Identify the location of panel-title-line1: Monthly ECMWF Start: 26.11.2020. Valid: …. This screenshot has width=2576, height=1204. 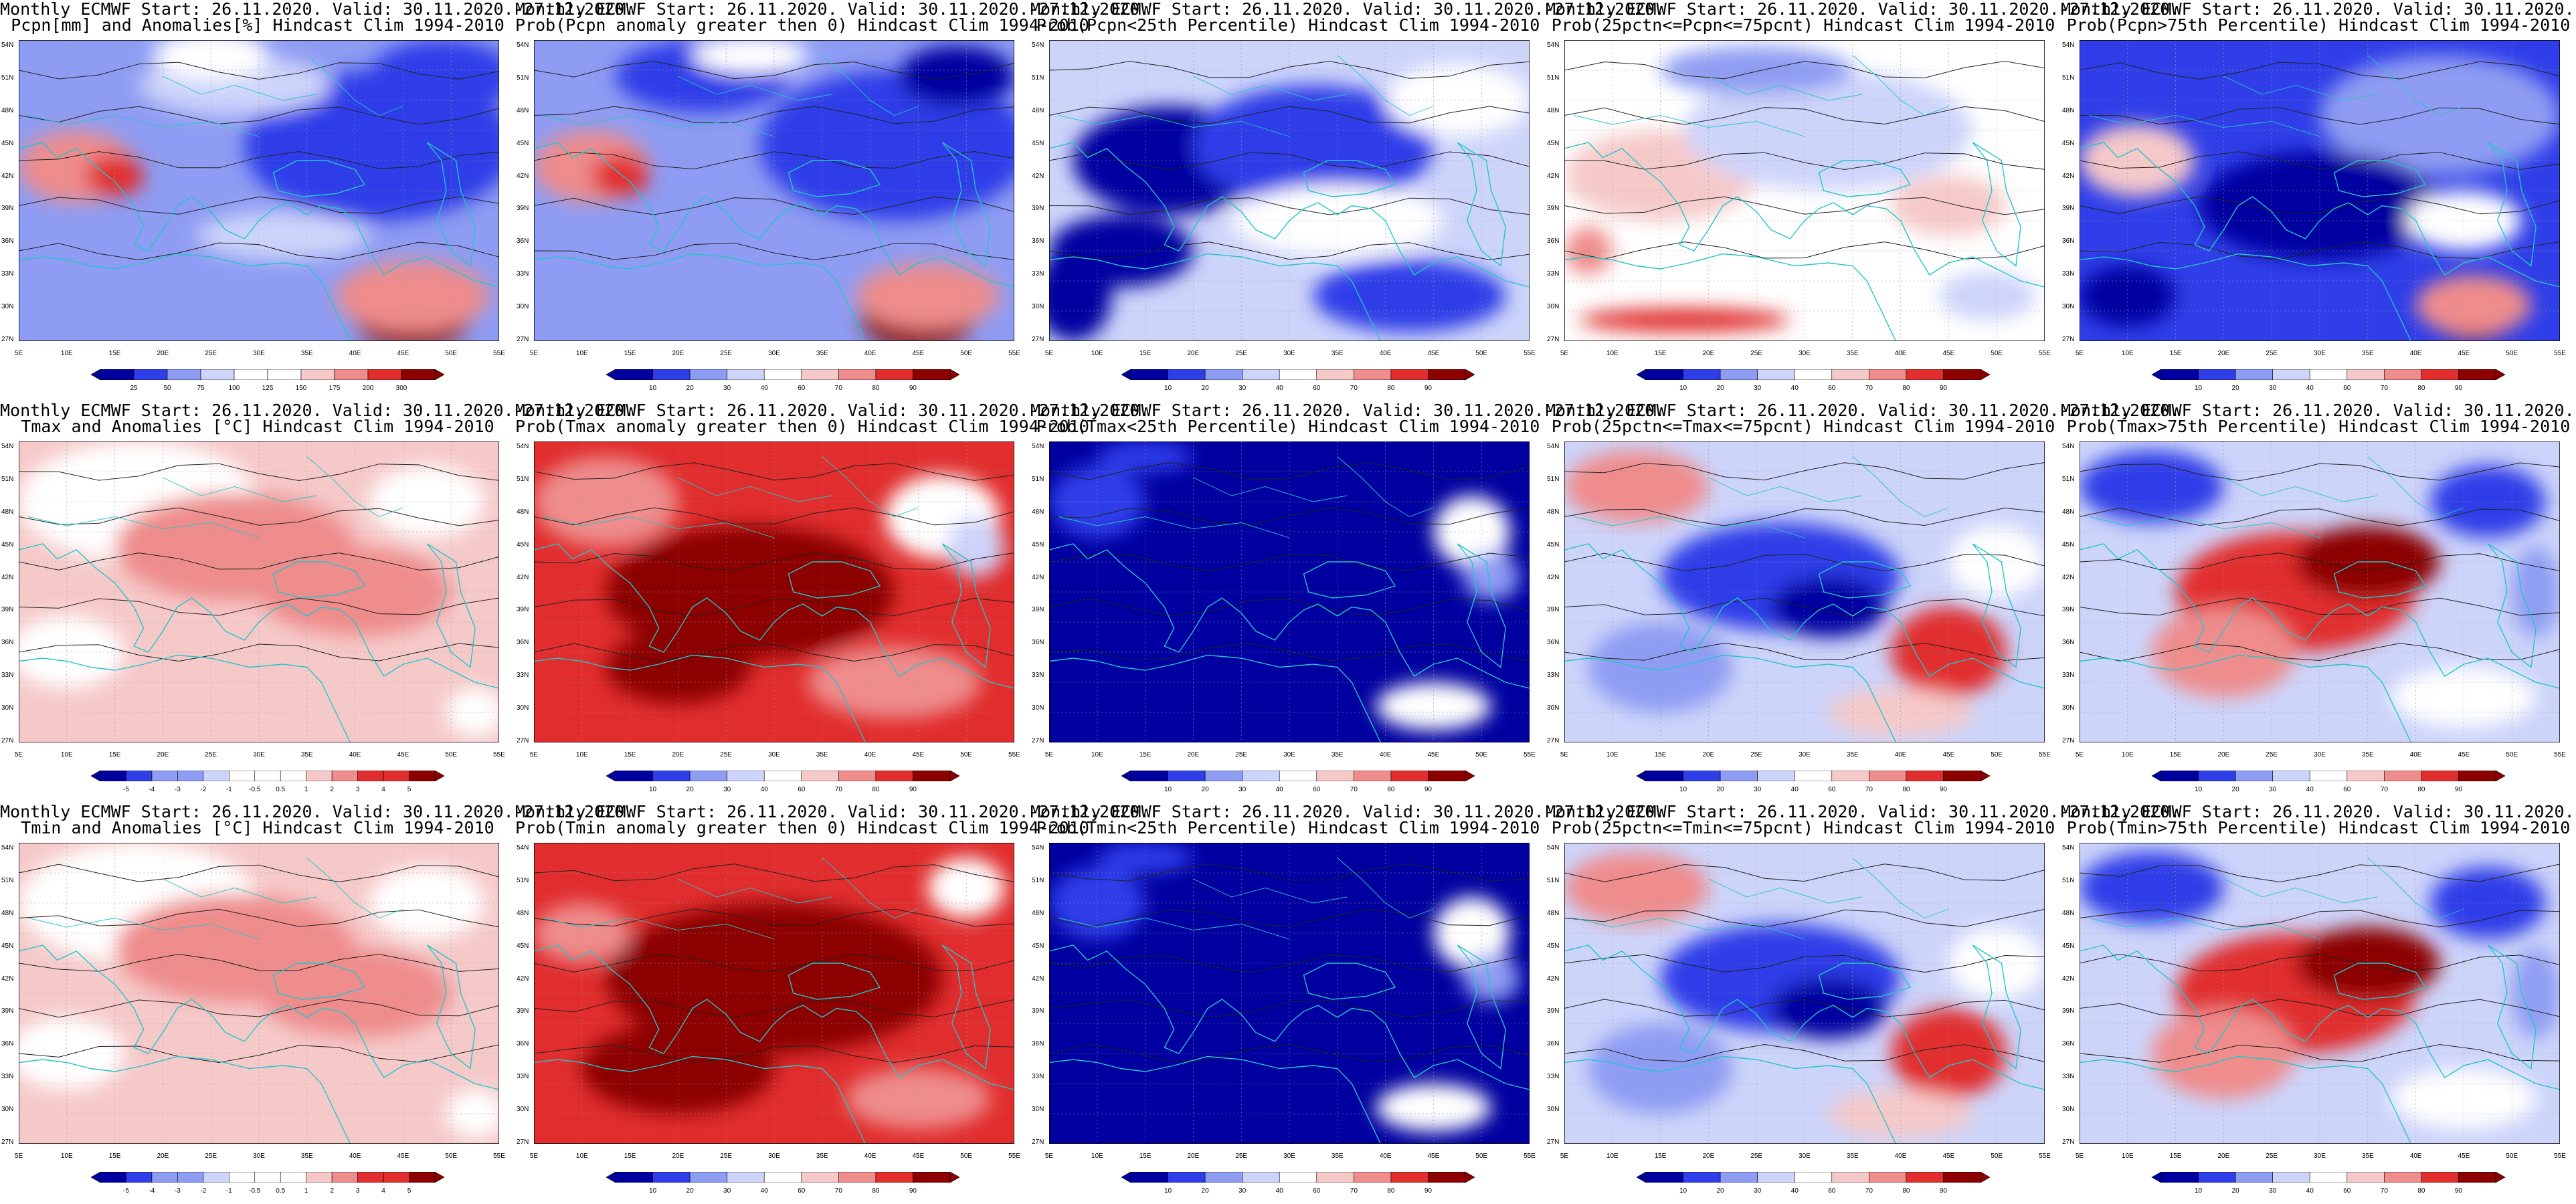
(2318, 410).